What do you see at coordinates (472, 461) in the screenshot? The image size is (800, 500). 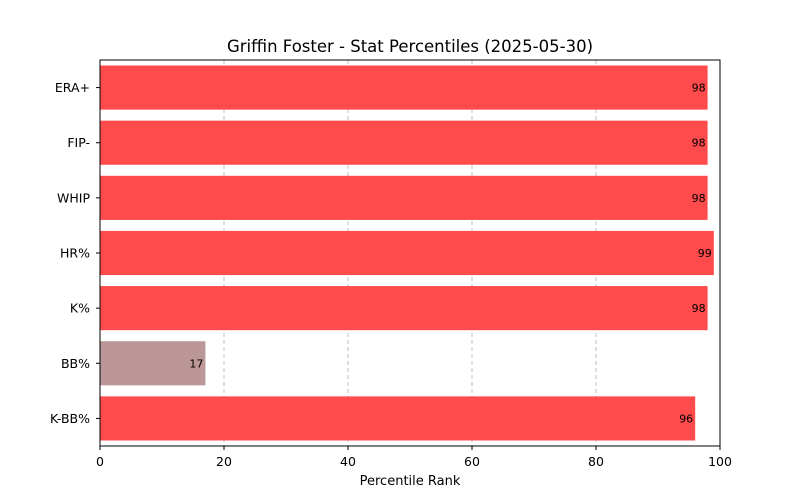 I see `x-tick-label: 60` at bounding box center [472, 461].